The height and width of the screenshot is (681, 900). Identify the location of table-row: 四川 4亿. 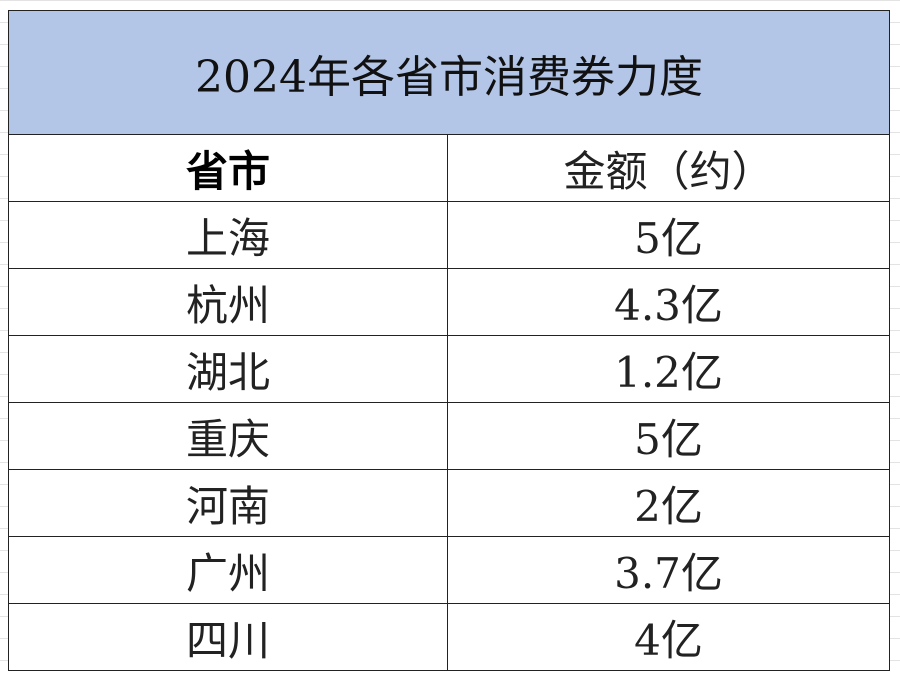
(449, 637).